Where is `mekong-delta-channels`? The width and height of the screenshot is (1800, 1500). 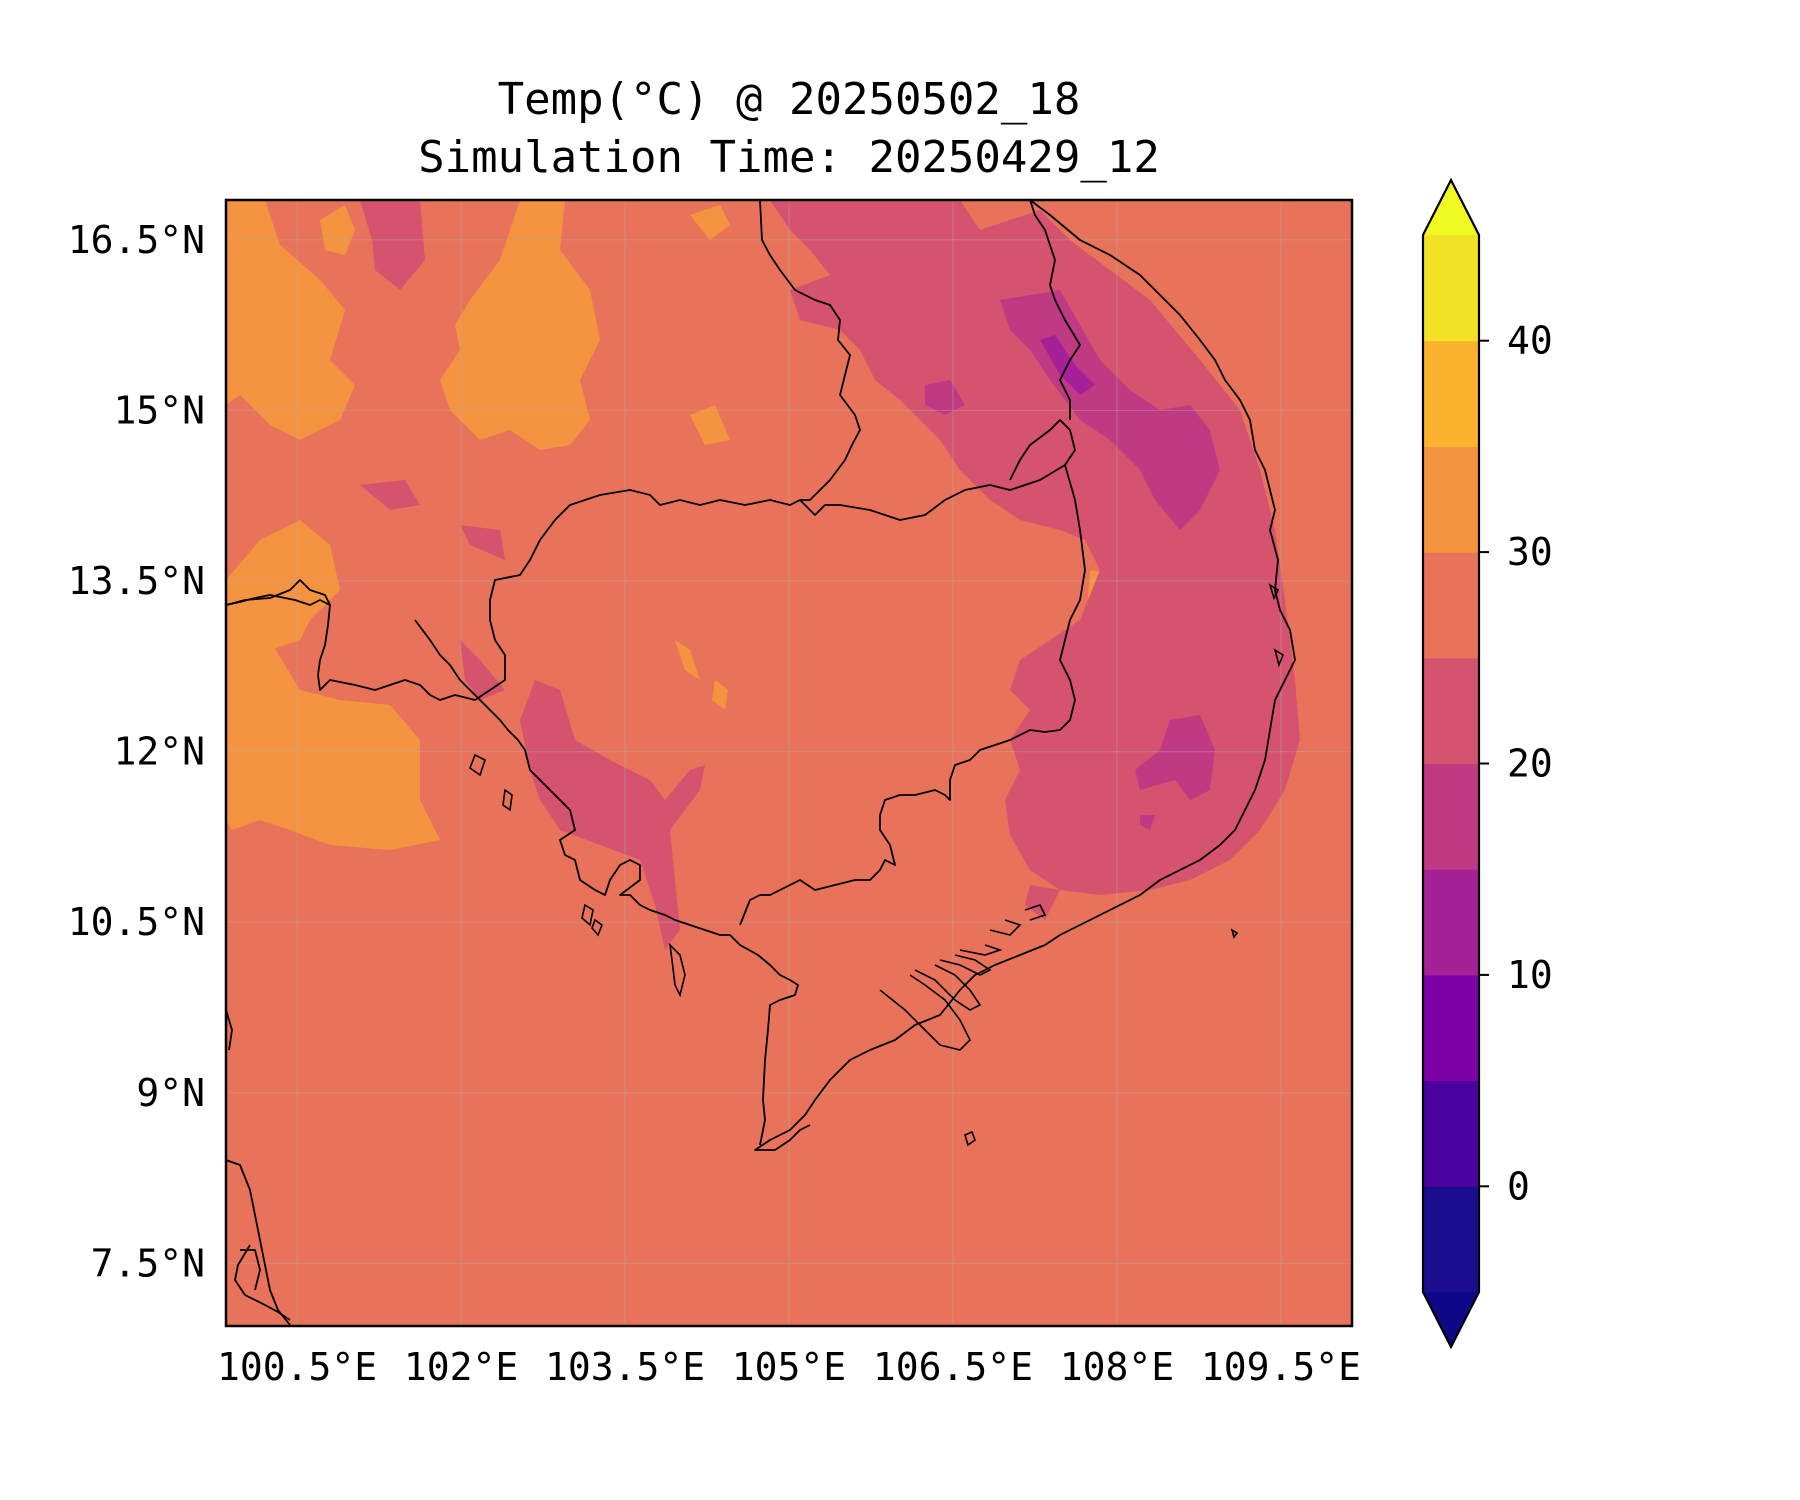
mekong-delta-channels is located at coordinates (963, 977).